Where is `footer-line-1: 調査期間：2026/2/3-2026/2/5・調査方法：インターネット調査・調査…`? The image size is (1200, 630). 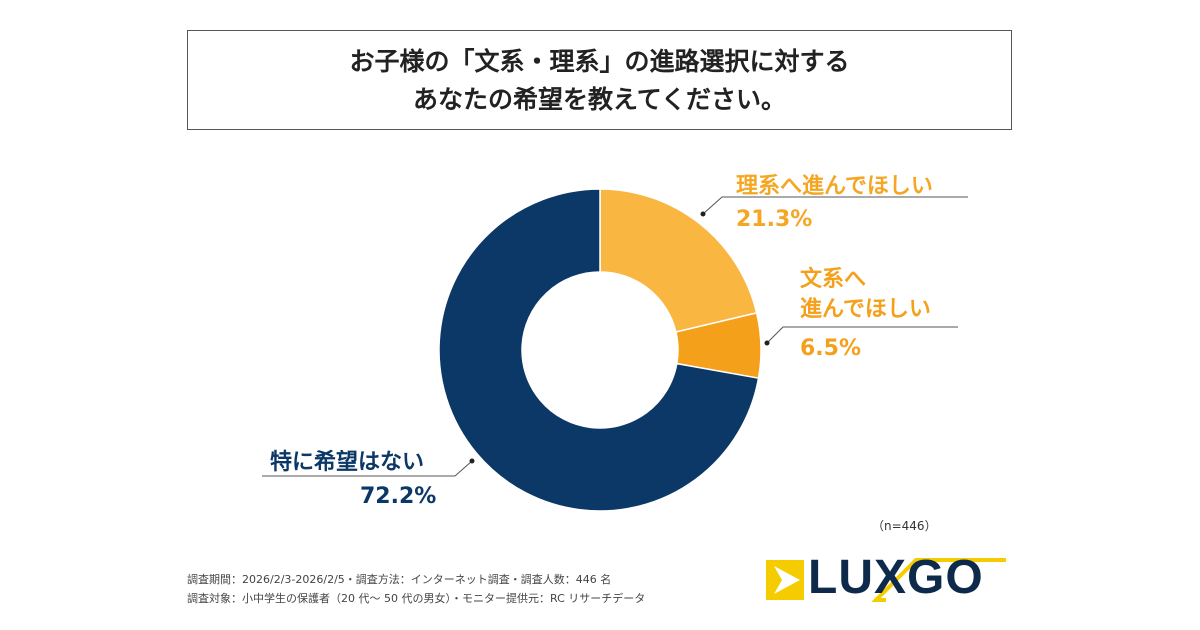
footer-line-1: 調査期間：2026/2/3-2026/2/5・調査方法：インターネット調査・調査… is located at coordinates (399, 579).